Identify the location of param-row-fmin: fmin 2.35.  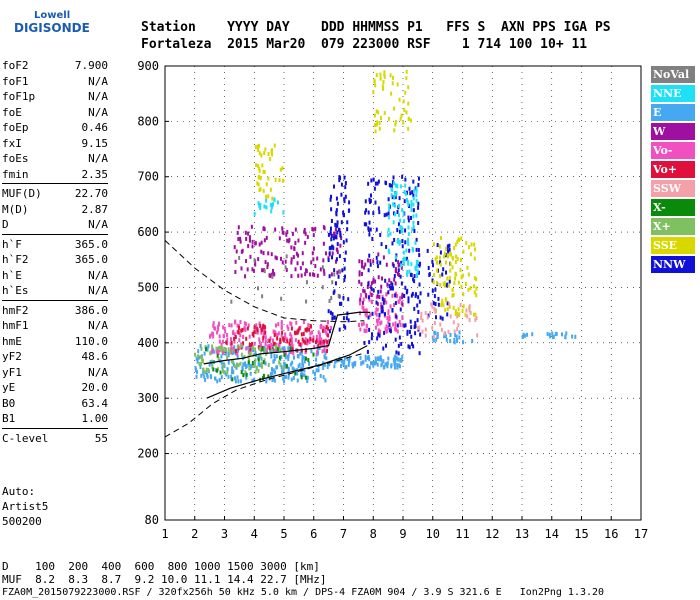
(55, 175).